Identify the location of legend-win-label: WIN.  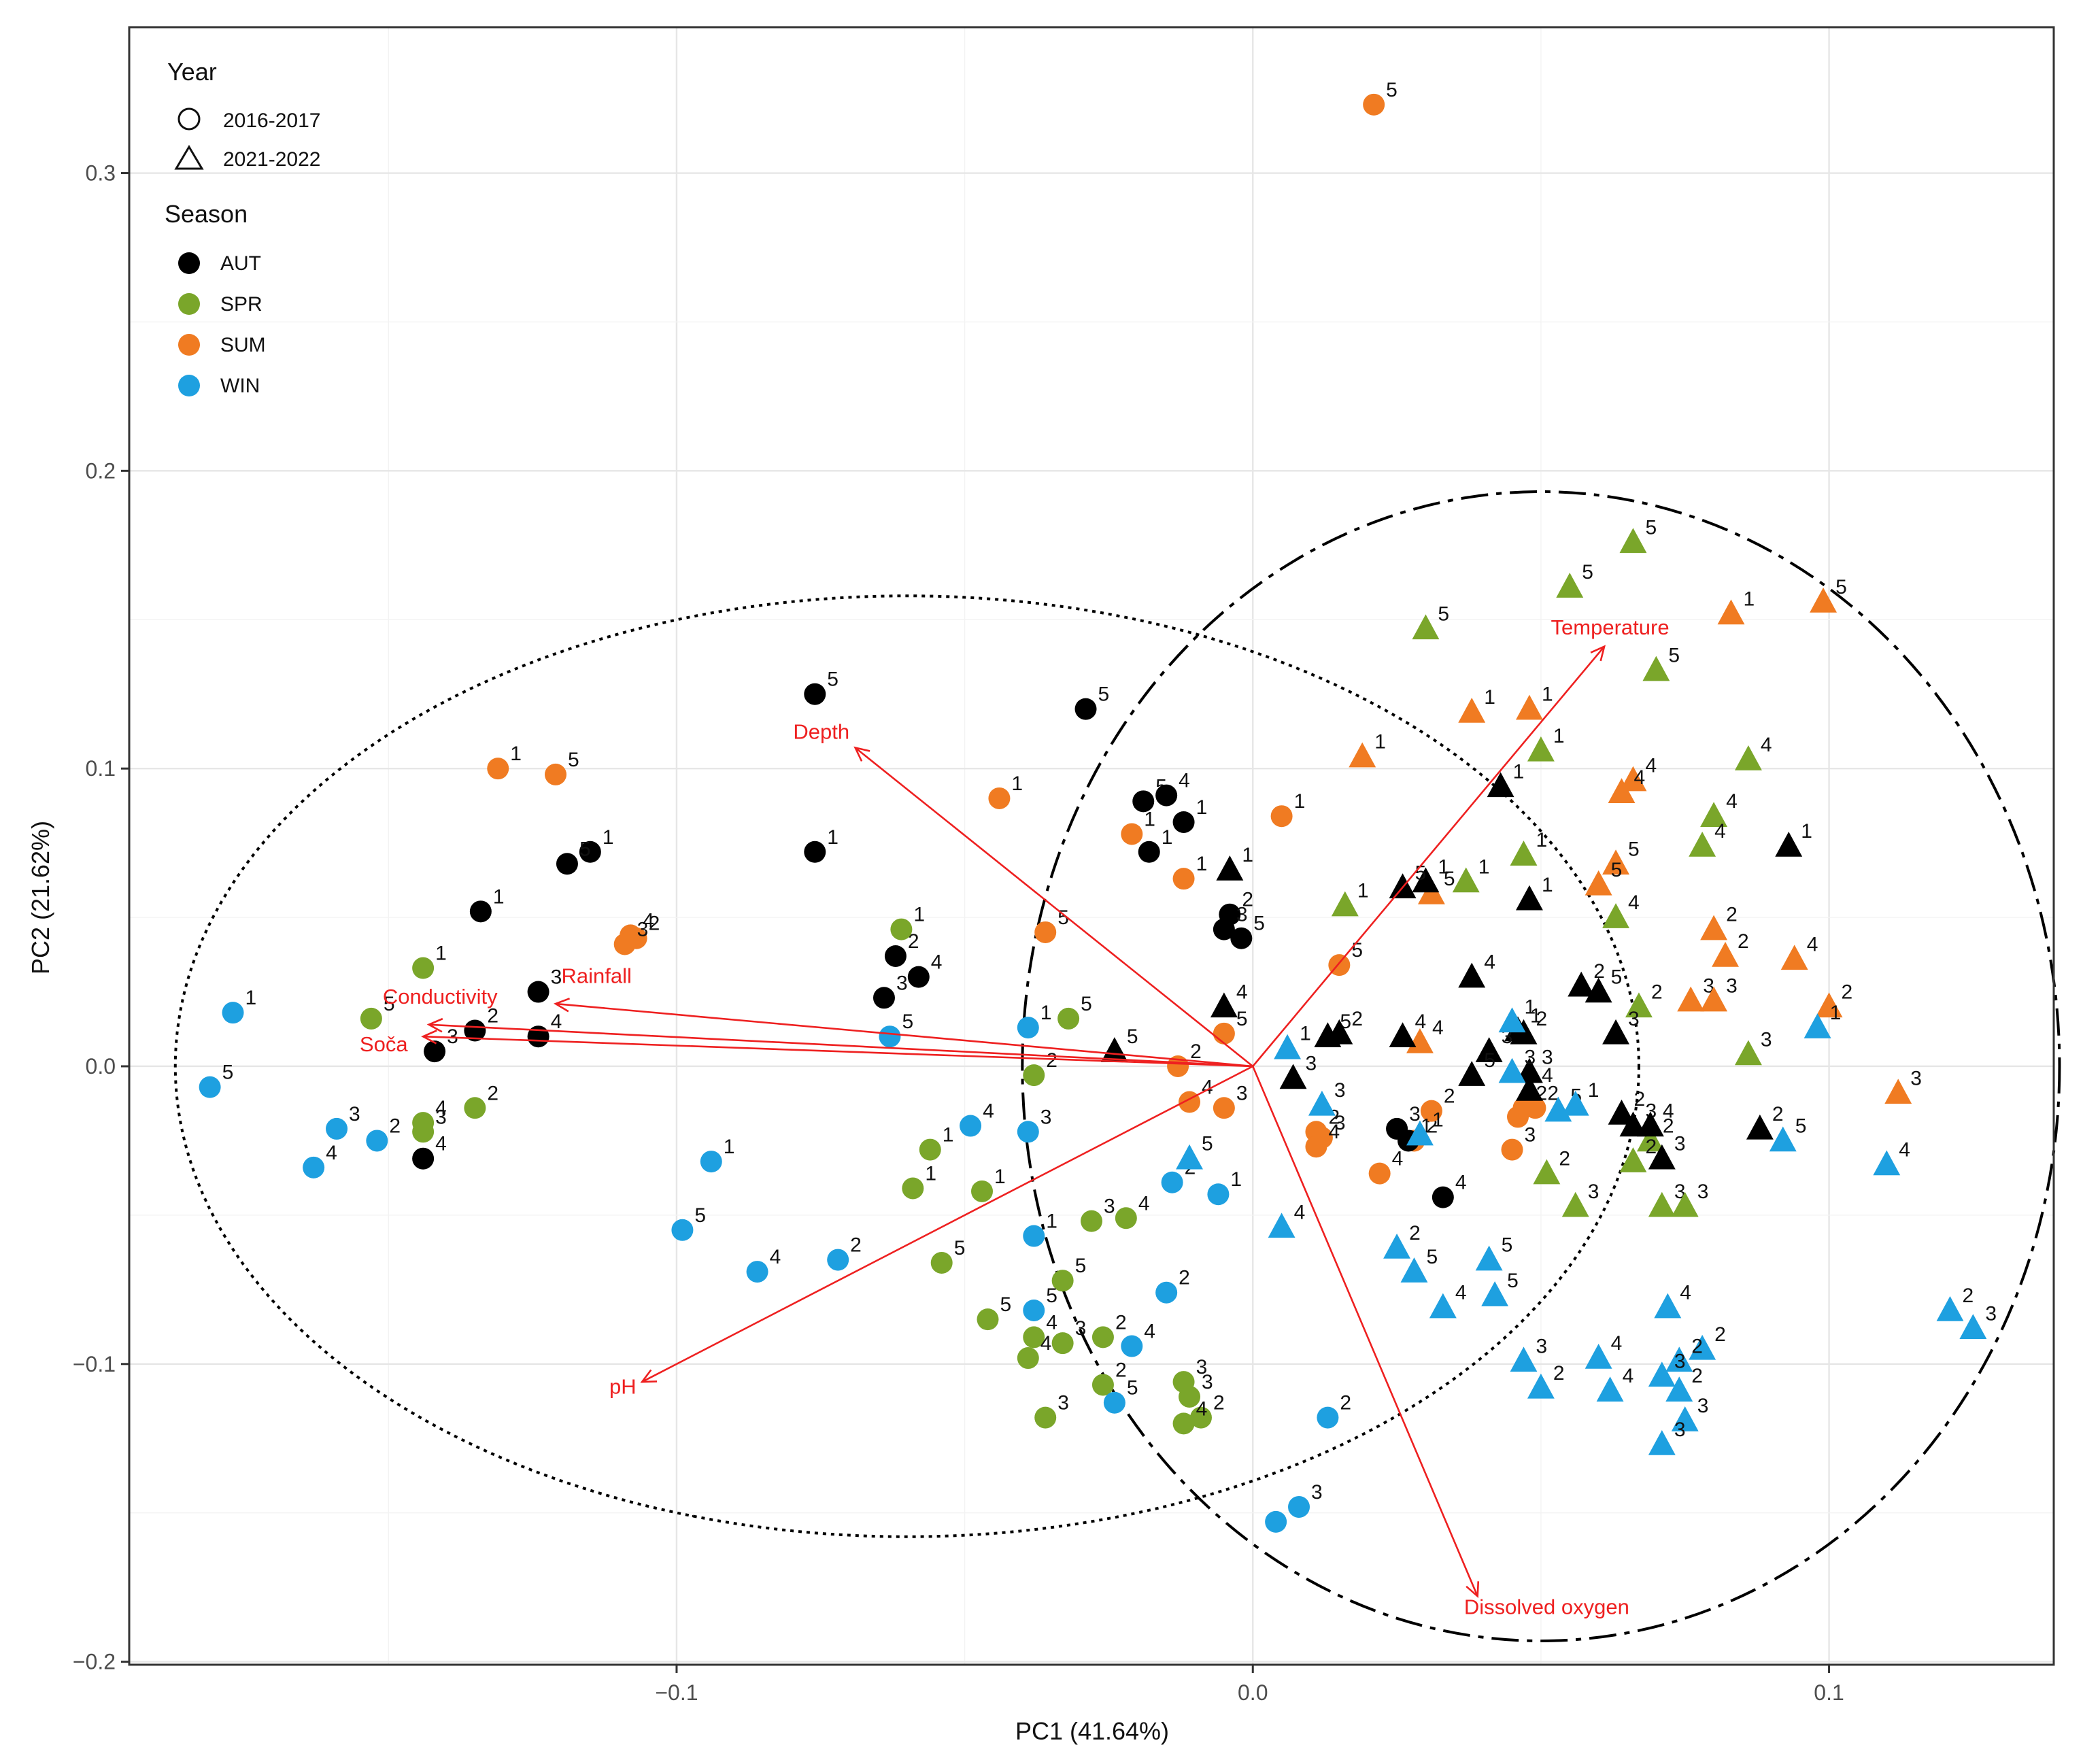
(240, 386).